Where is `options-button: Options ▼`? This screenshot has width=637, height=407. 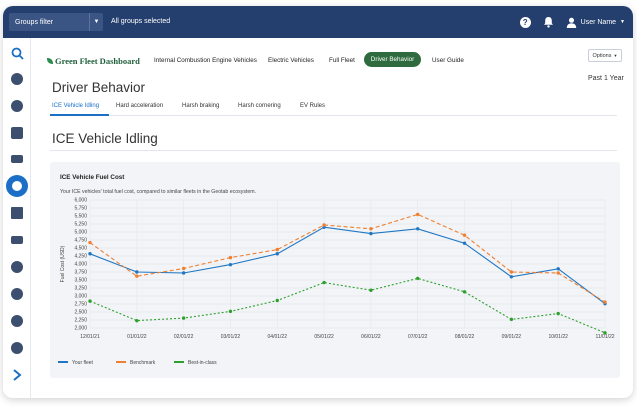
options-button: Options ▼ is located at coordinates (605, 55).